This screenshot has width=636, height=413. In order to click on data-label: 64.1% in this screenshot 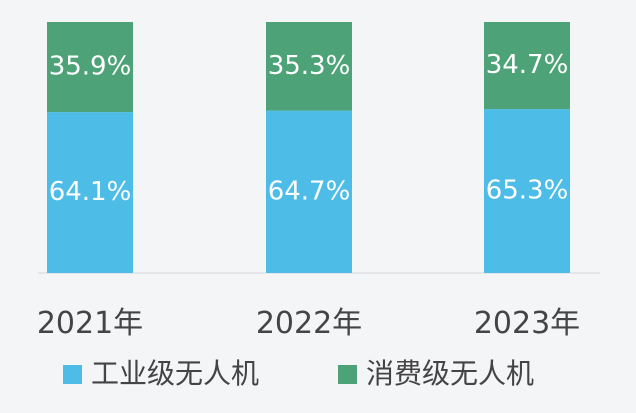, I will do `click(90, 192)`.